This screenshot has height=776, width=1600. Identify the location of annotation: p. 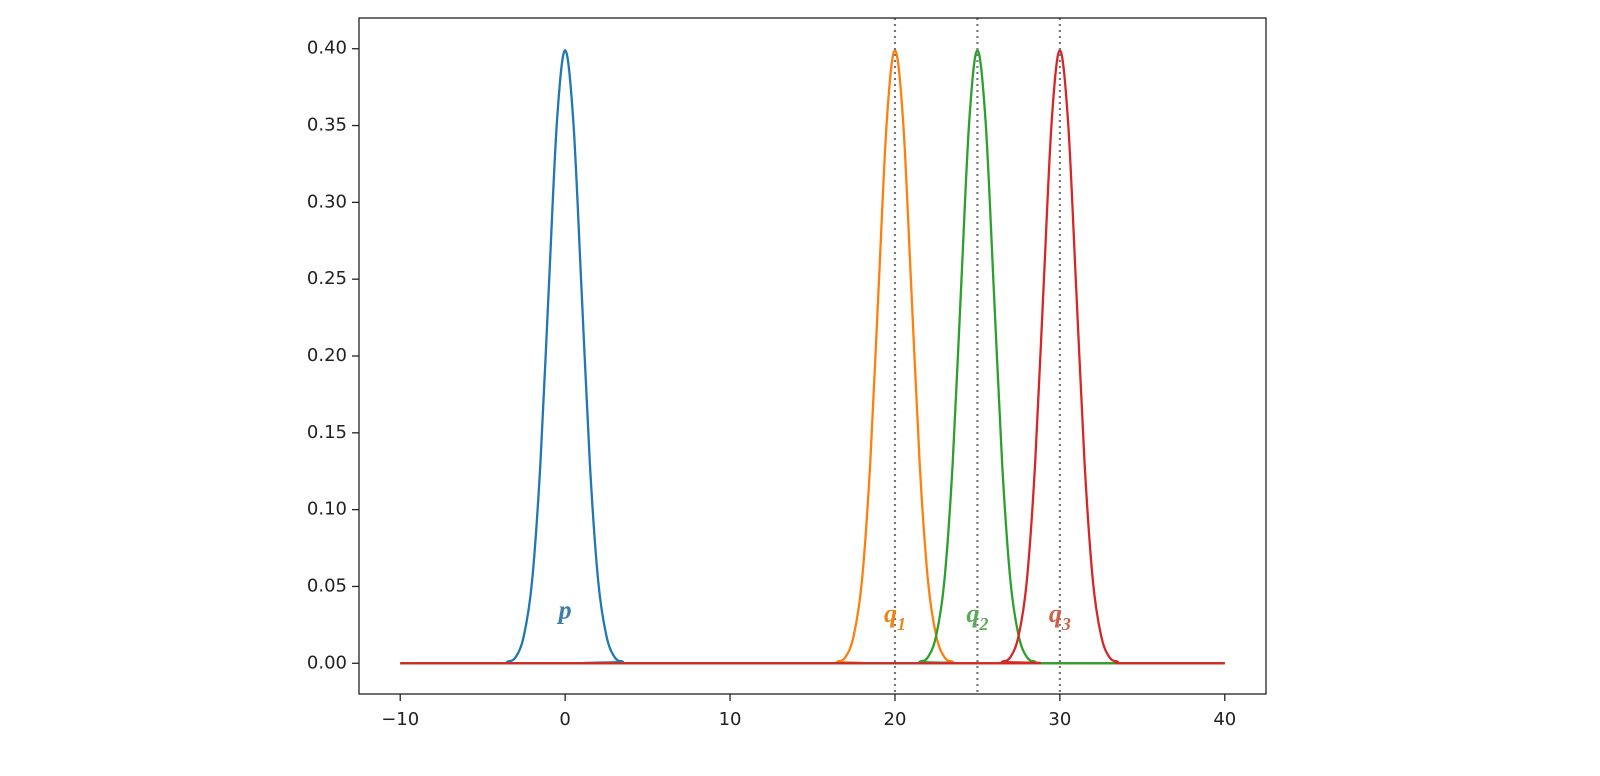
(564, 610).